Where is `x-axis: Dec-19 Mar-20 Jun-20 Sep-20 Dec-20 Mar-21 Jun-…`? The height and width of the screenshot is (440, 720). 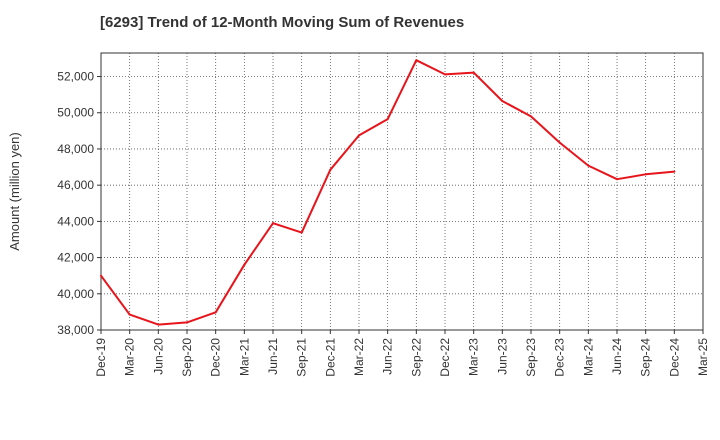 x-axis: Dec-19 Mar-20 Jun-20 Sep-20 Dec-20 Mar-21 Jun-… is located at coordinates (402, 353).